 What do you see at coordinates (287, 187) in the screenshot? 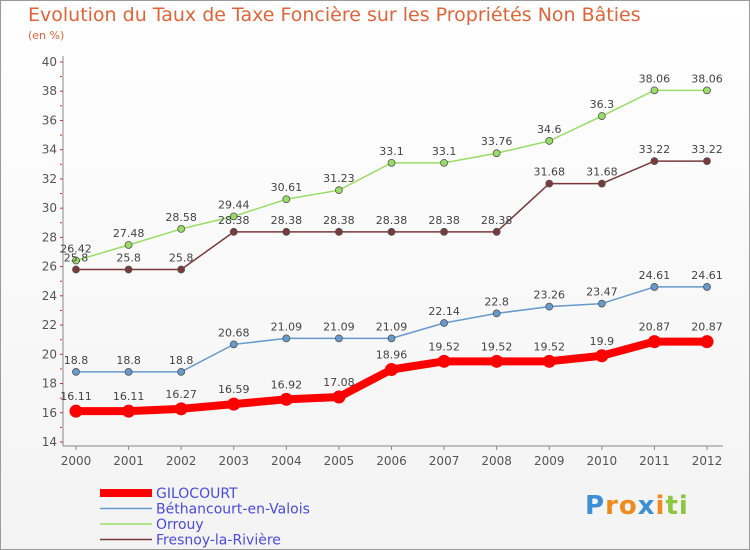
I see `data-label: 30.61` at bounding box center [287, 187].